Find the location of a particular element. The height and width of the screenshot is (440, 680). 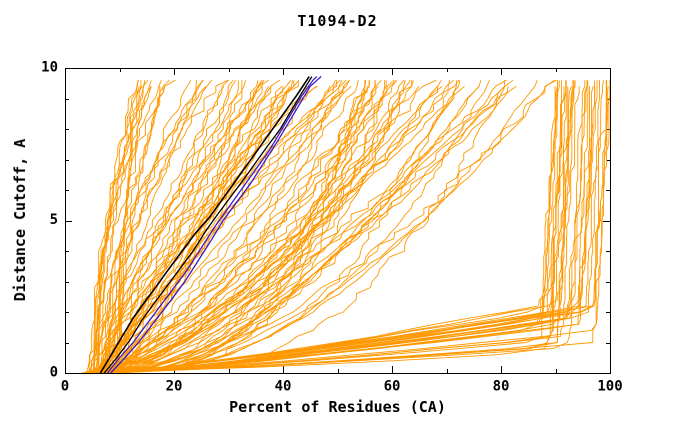

y-axis-label: Distance Cutoff, A is located at coordinates (20, 220).